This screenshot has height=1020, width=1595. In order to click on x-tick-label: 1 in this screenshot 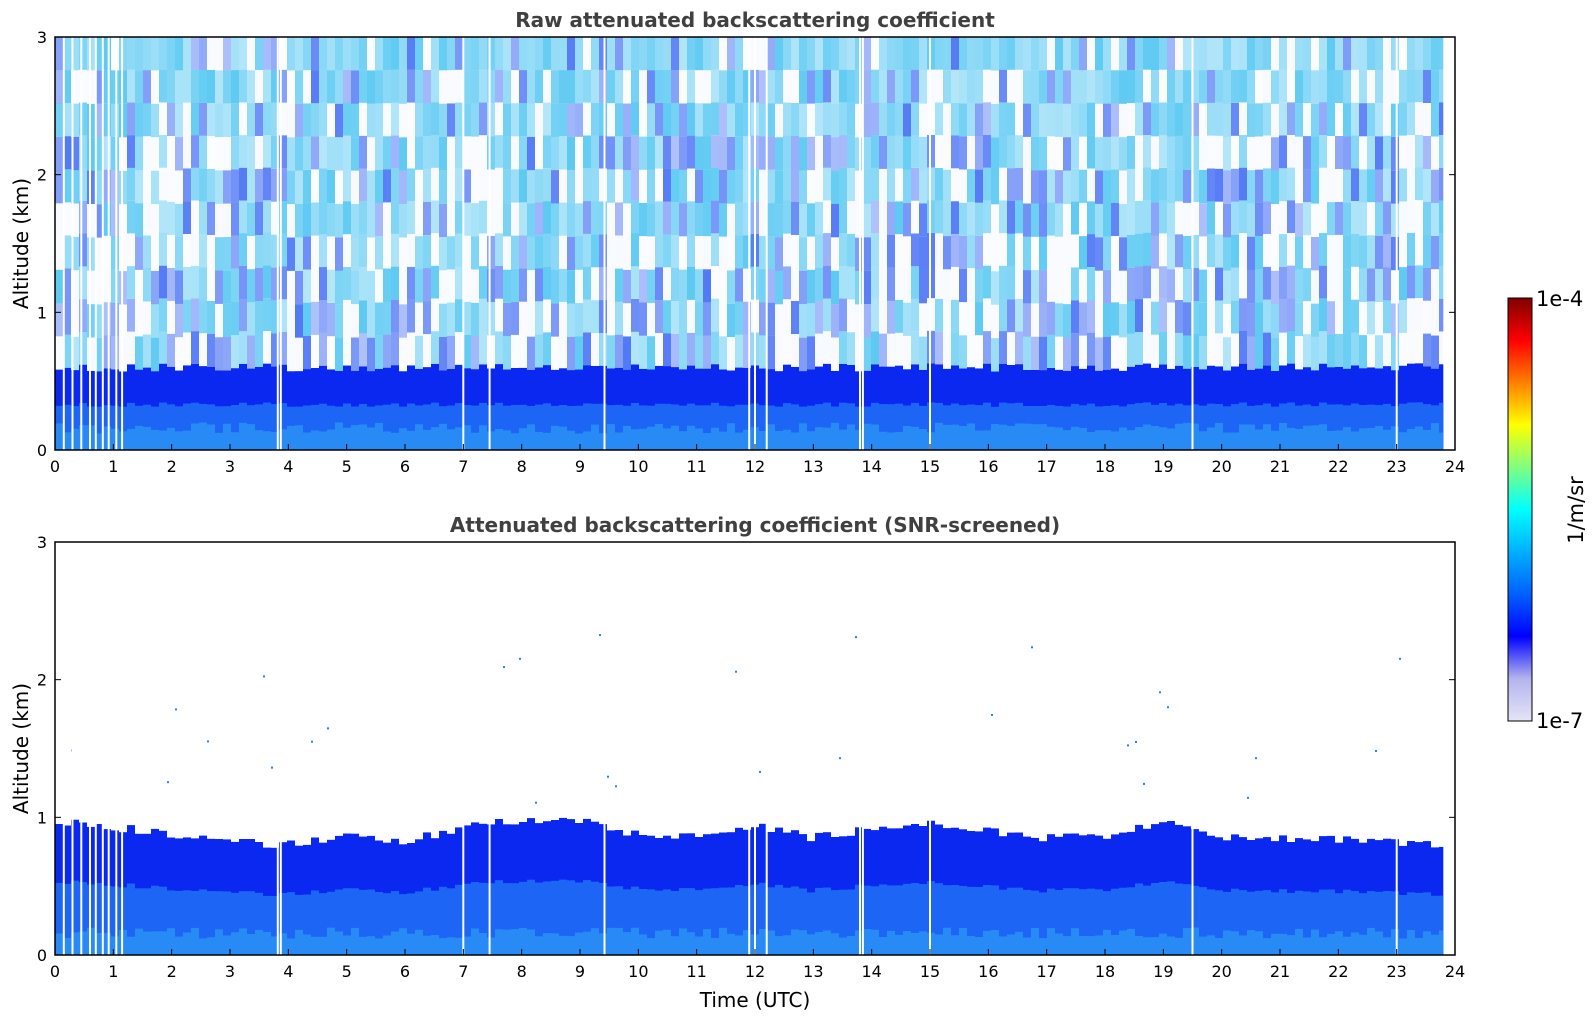, I will do `click(113, 466)`.